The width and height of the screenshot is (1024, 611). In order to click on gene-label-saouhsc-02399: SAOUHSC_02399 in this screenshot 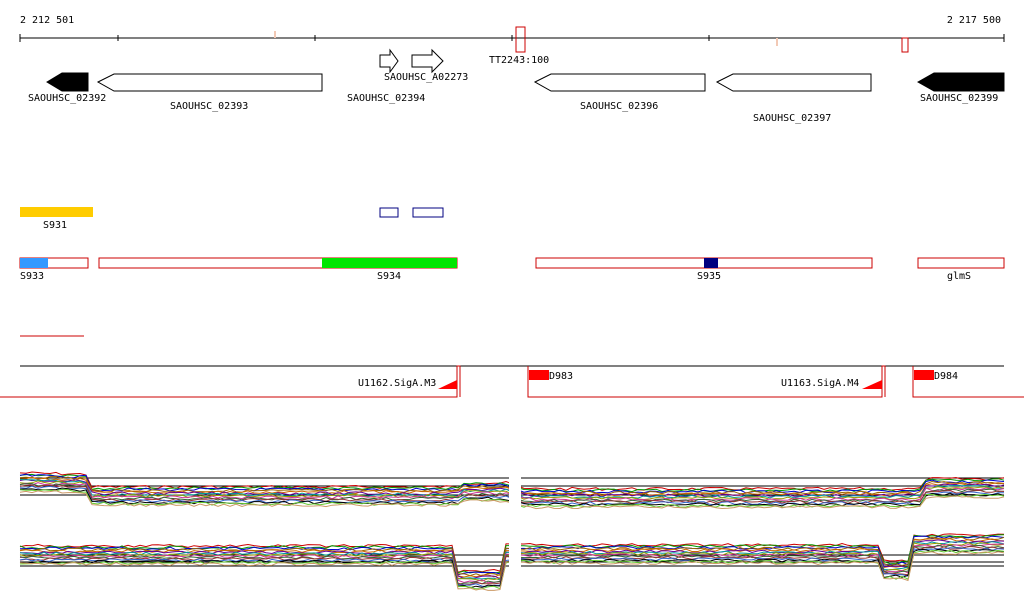, I will do `click(959, 98)`.